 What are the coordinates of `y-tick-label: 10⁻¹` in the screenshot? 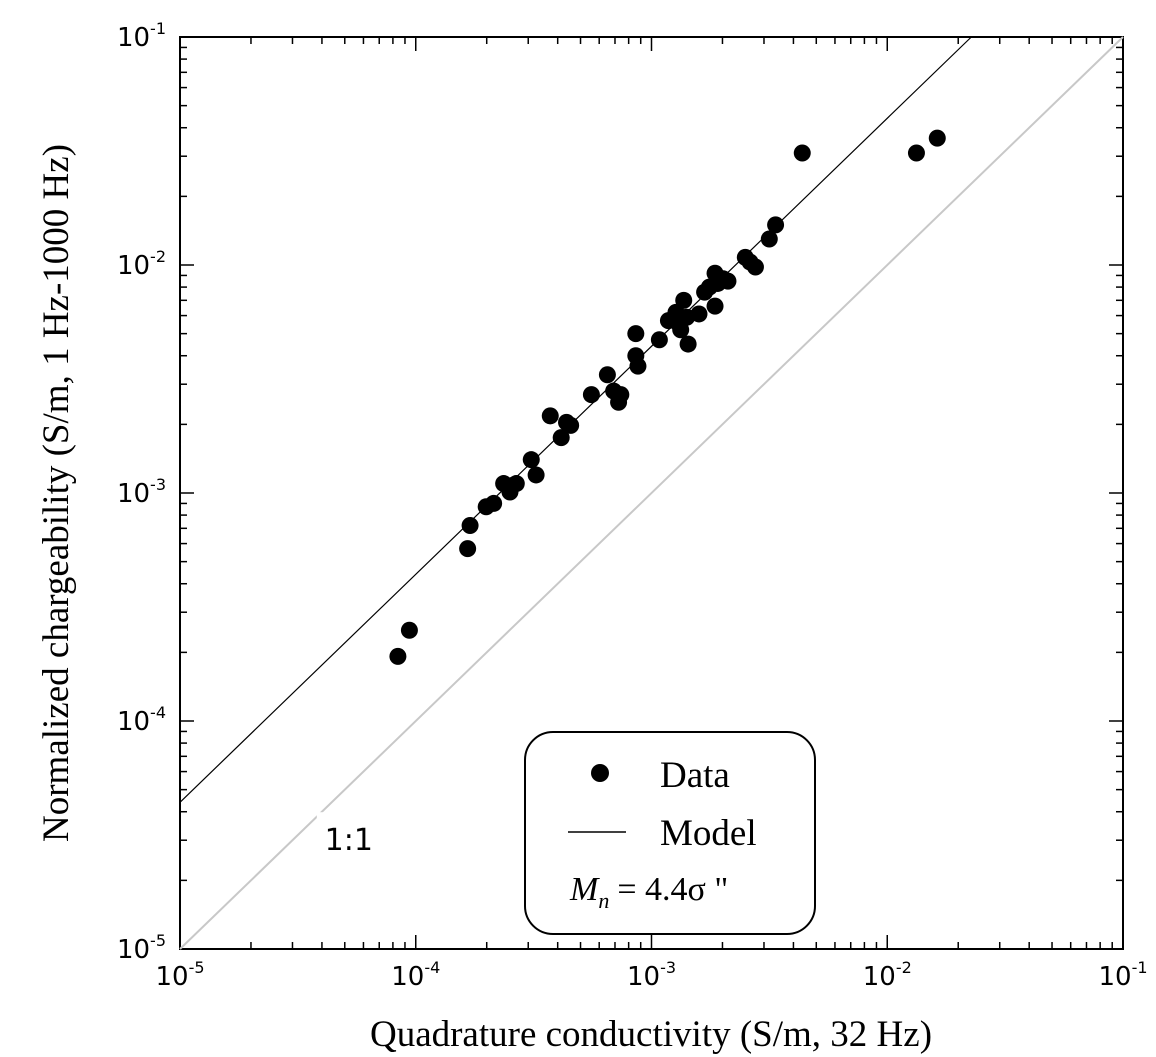 It's located at (141, 36).